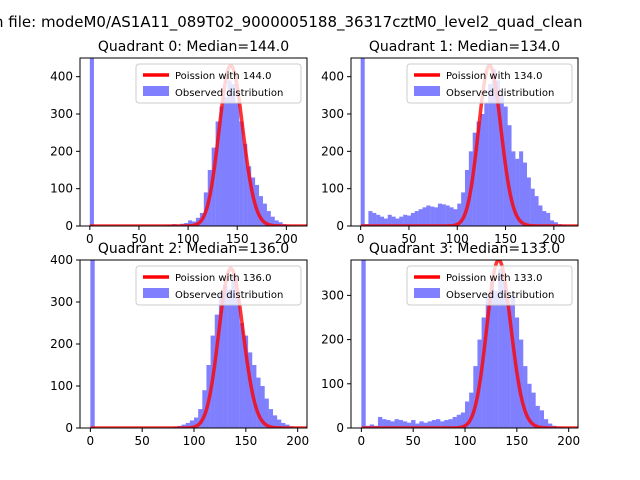 The image size is (640, 480). Describe the element at coordinates (223, 76) in the screenshot. I see `legend-label-poisson: Poission with 144.0` at that location.